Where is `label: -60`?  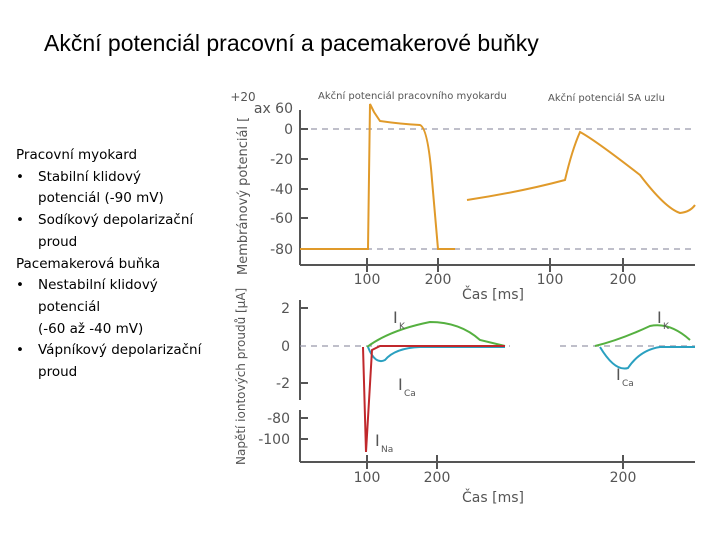 label: -60 is located at coordinates (281, 219).